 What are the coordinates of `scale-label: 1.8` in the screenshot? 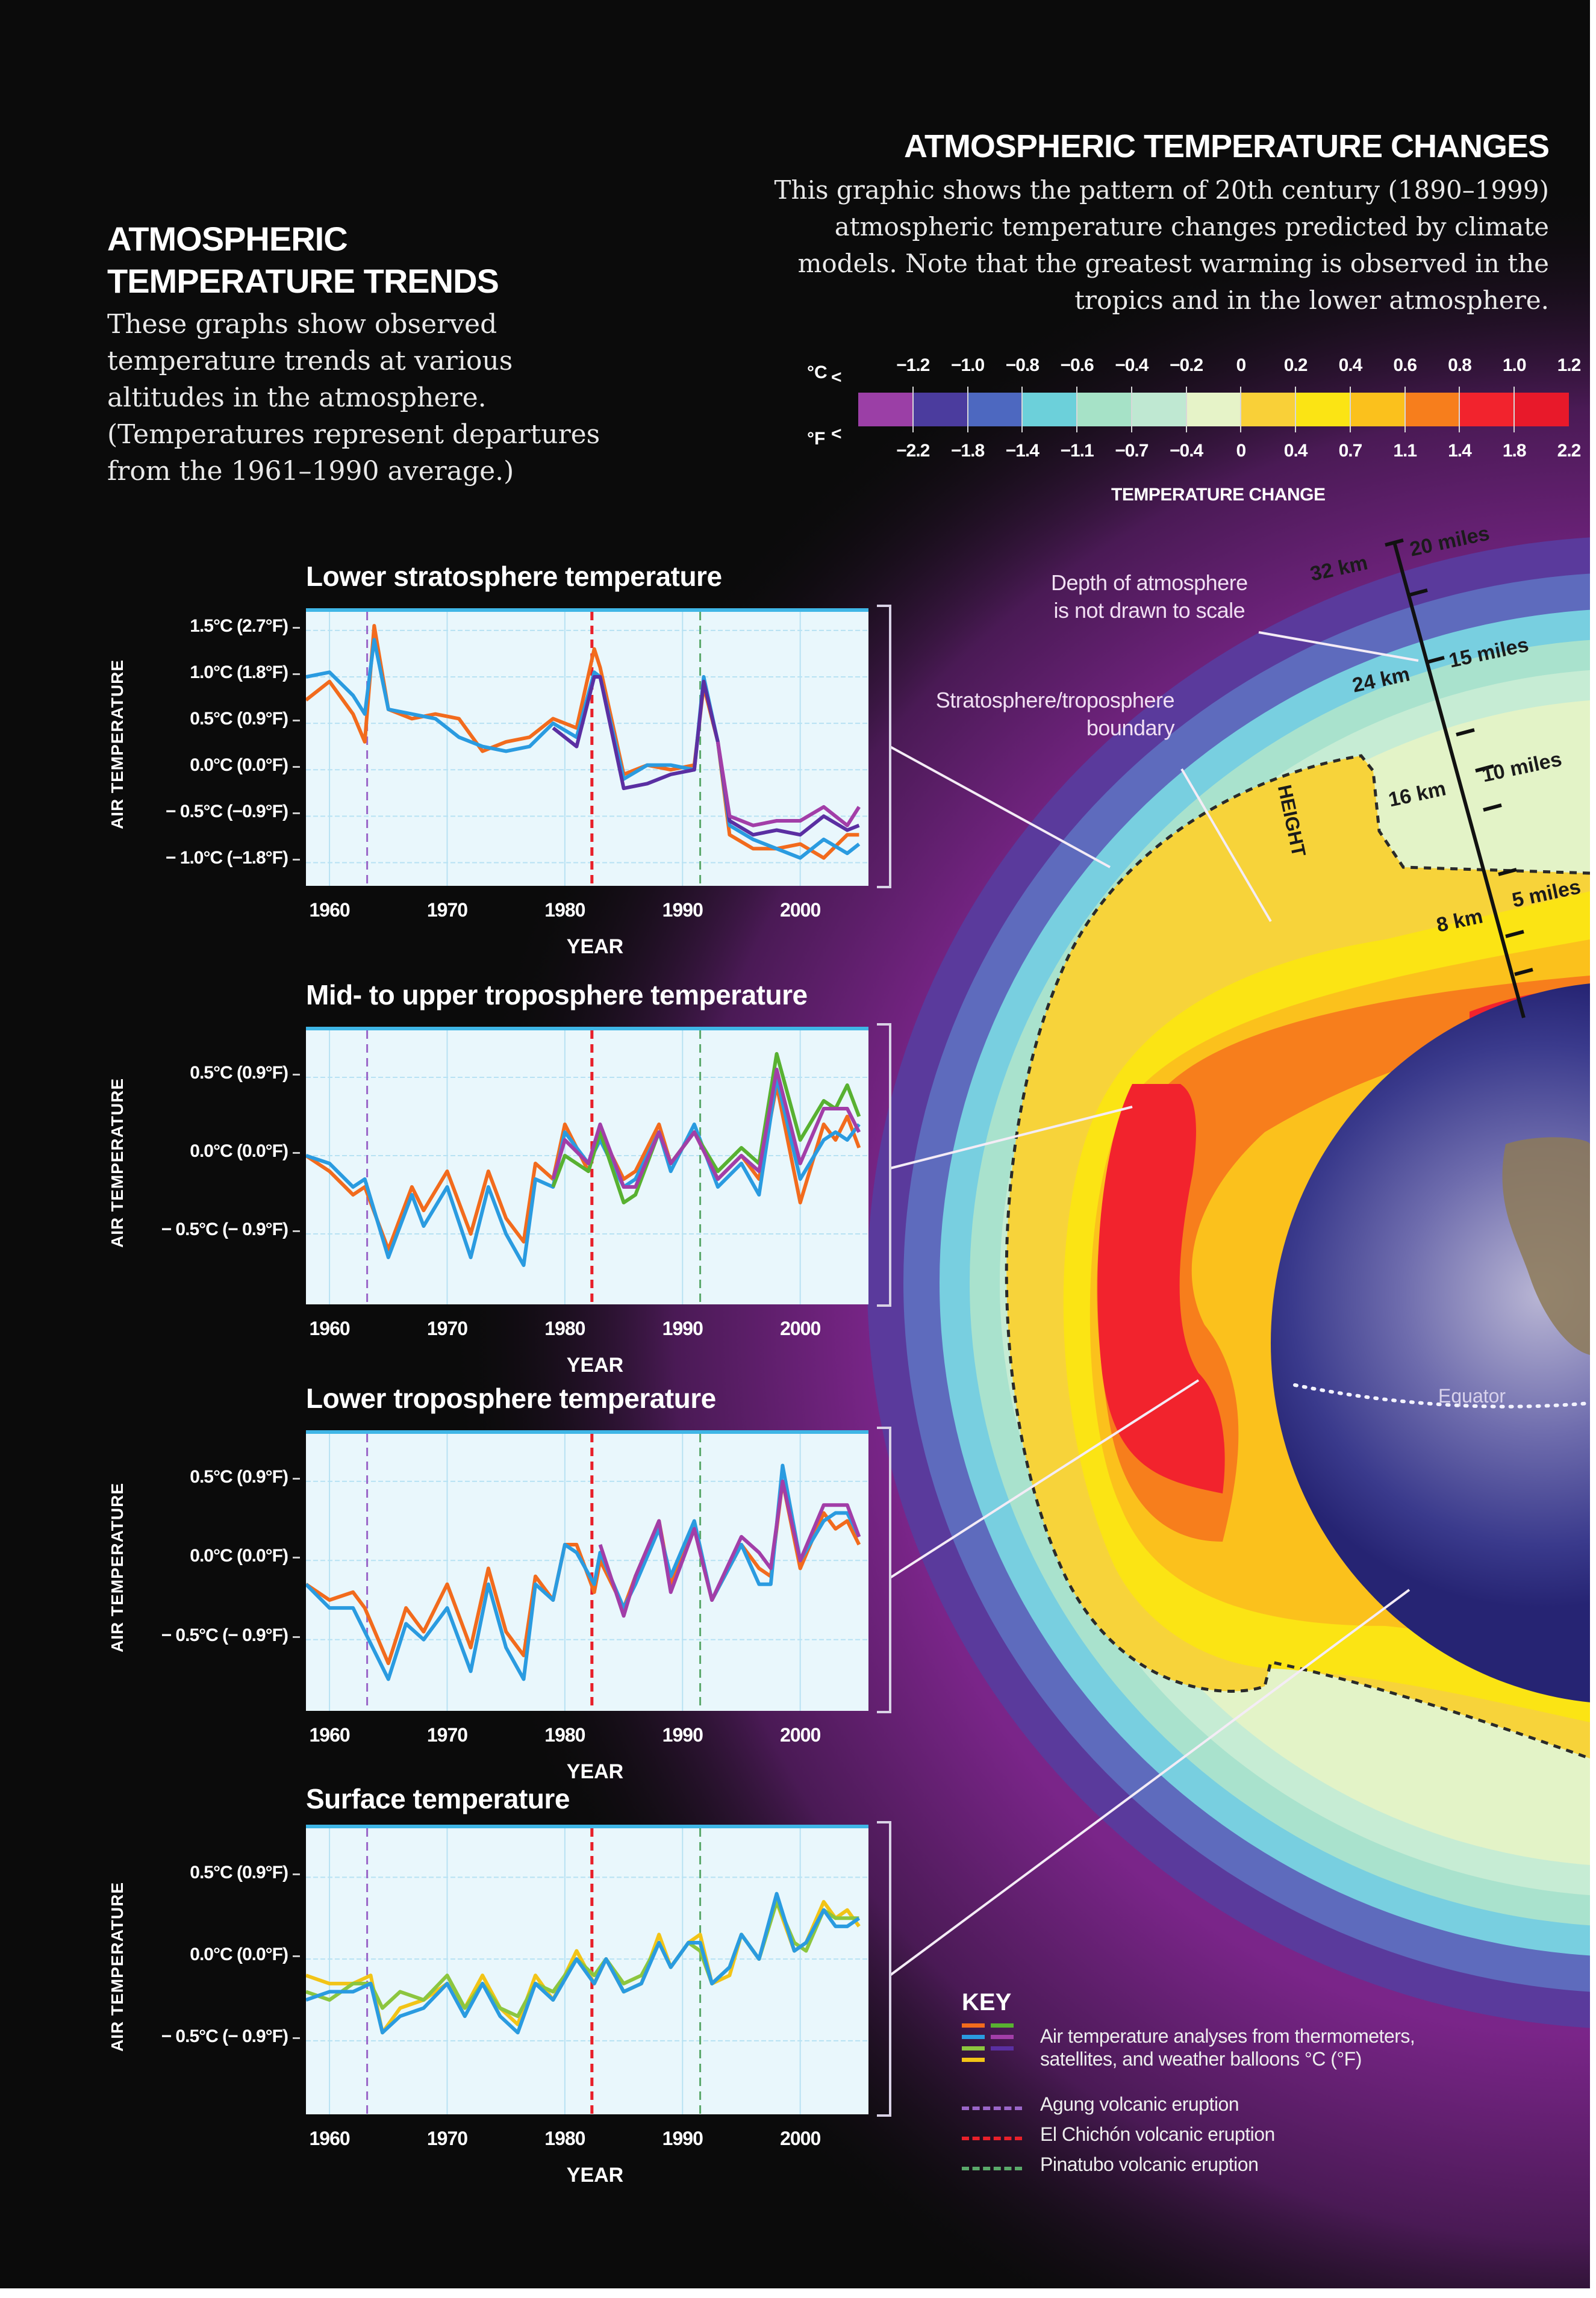 It's located at (1515, 451).